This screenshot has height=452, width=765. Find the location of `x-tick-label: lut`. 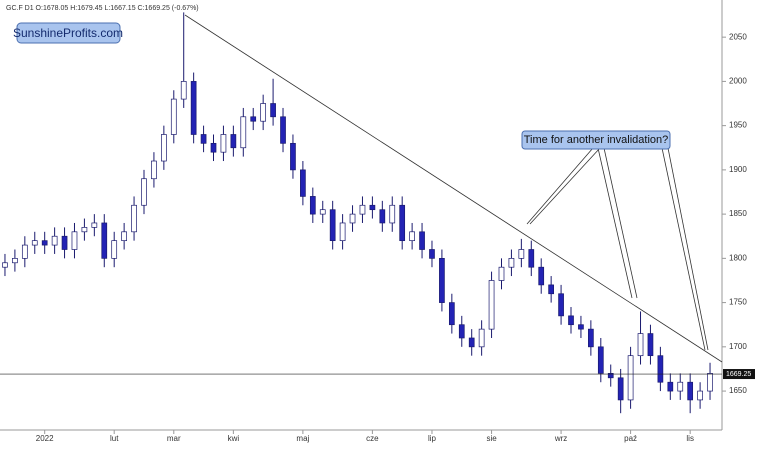

x-tick-label: lut is located at coordinates (114, 438).